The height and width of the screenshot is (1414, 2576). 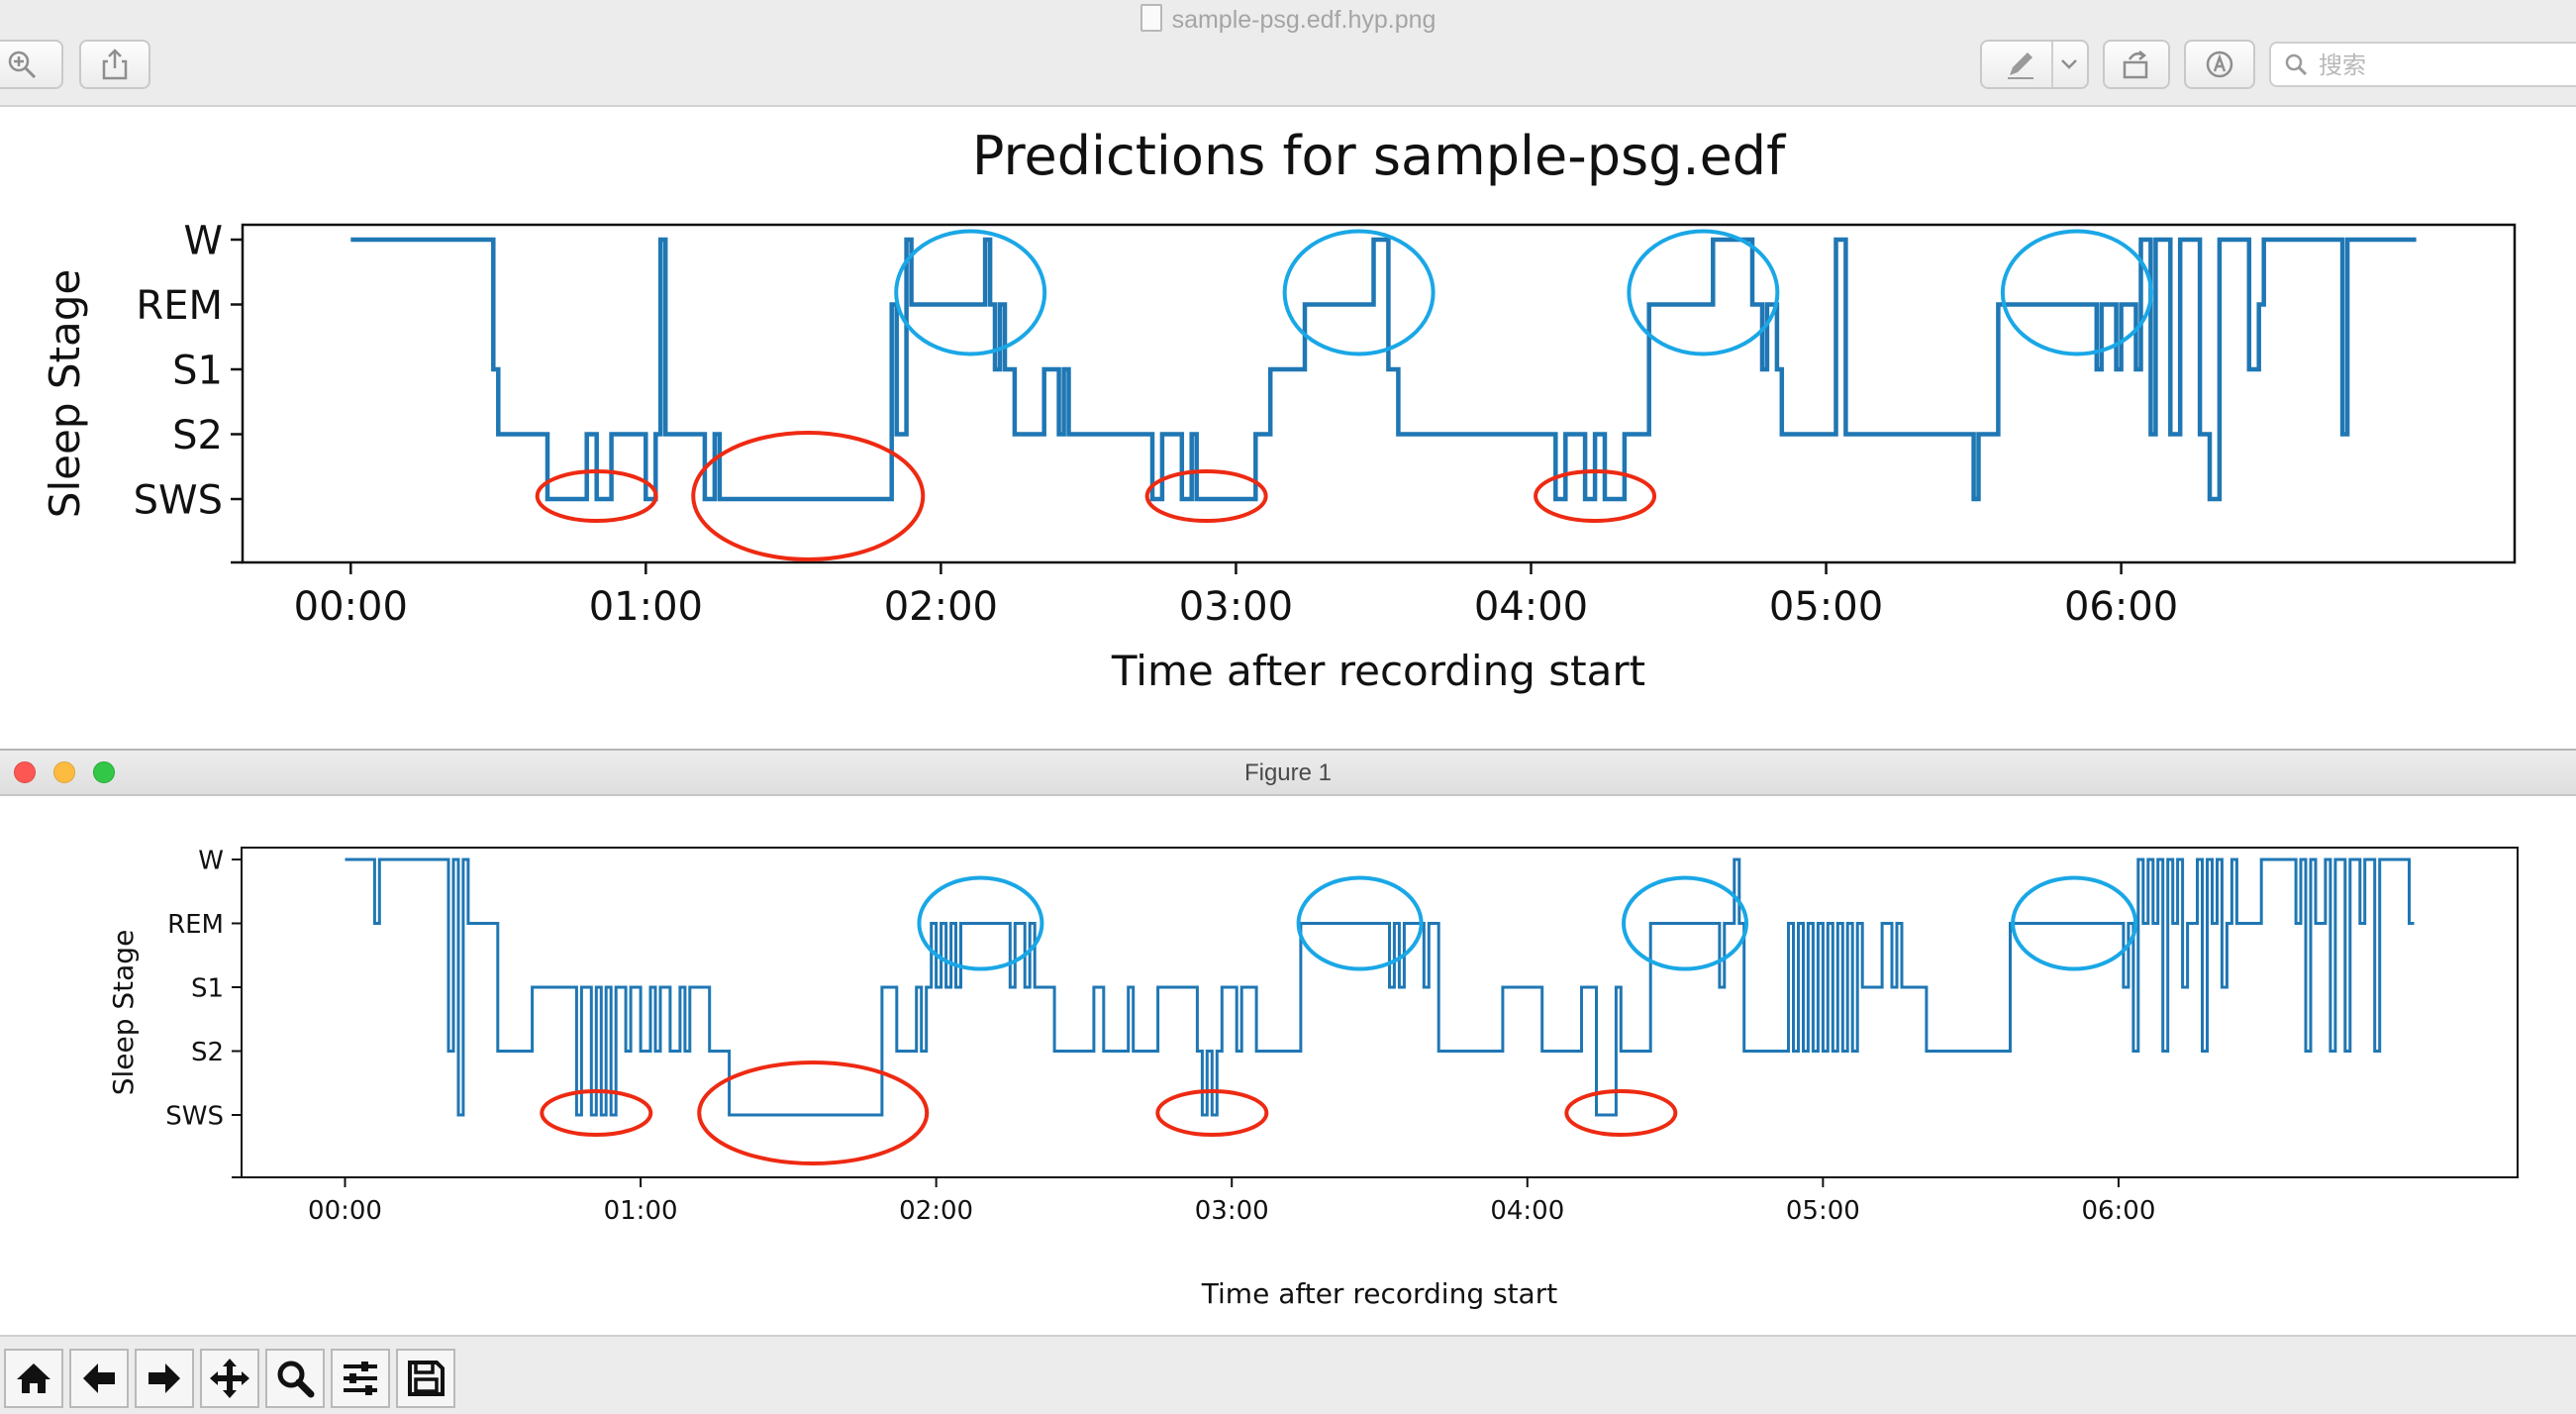 I want to click on save-button, so click(x=426, y=1378).